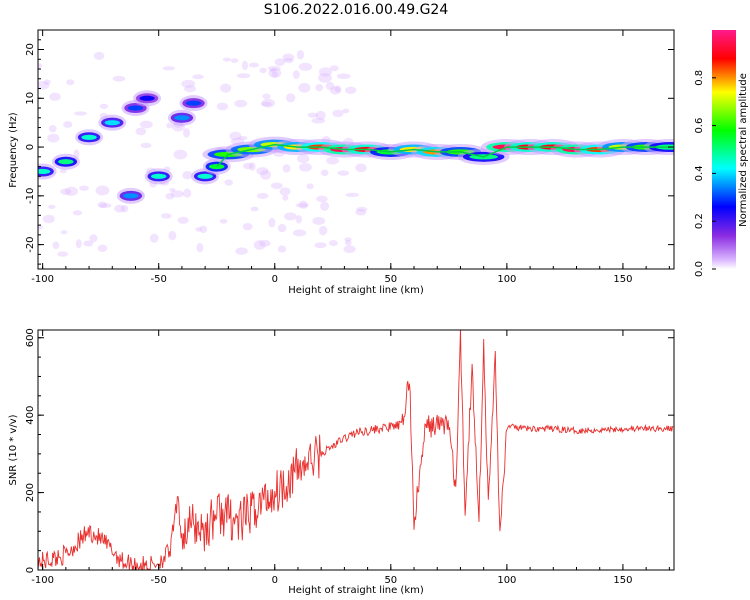 The width and height of the screenshot is (750, 600). What do you see at coordinates (356, 10) in the screenshot?
I see `figure-title: S106.2022.016.00.49.G24` at bounding box center [356, 10].